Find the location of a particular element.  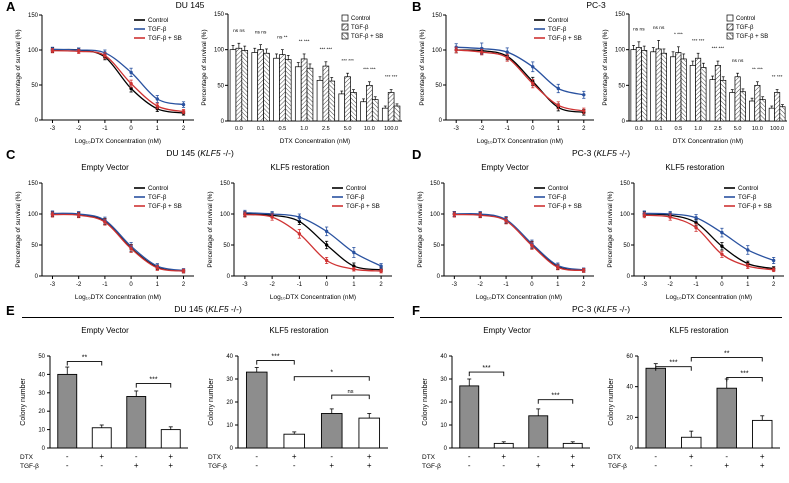

svg-text: 100.0 is located at coordinates (777, 129).